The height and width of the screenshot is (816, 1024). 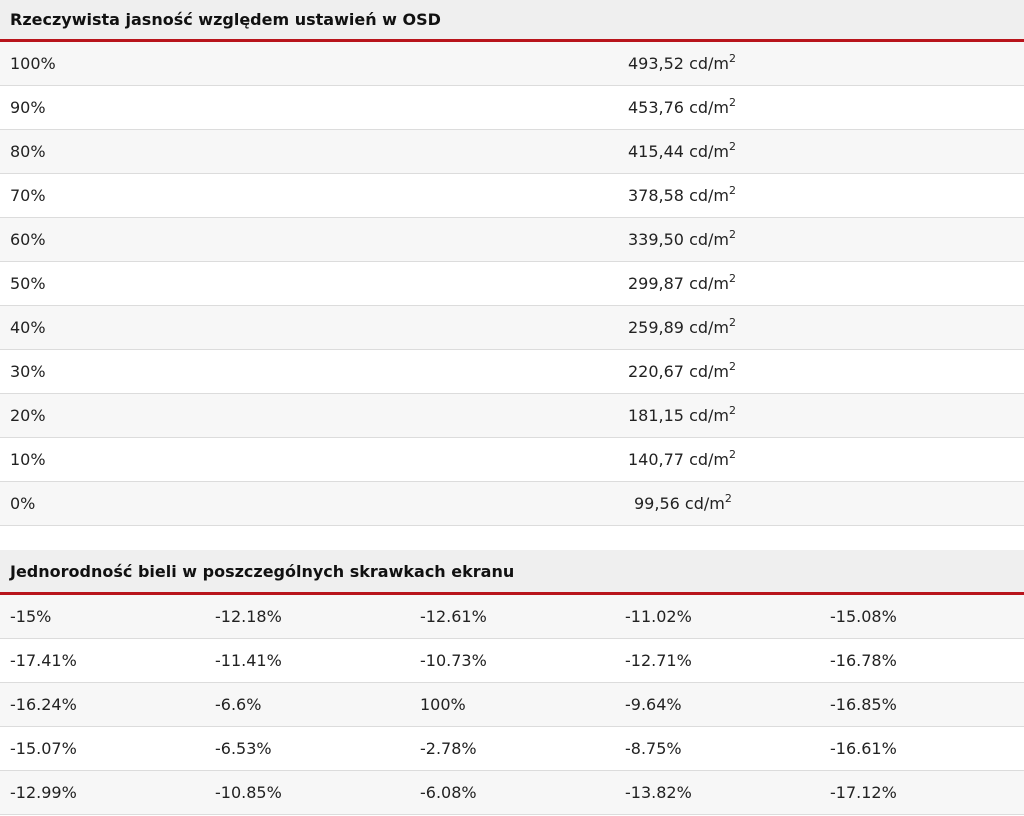 What do you see at coordinates (512, 416) in the screenshot?
I see `table-row: 20% 181,15 cd/m2` at bounding box center [512, 416].